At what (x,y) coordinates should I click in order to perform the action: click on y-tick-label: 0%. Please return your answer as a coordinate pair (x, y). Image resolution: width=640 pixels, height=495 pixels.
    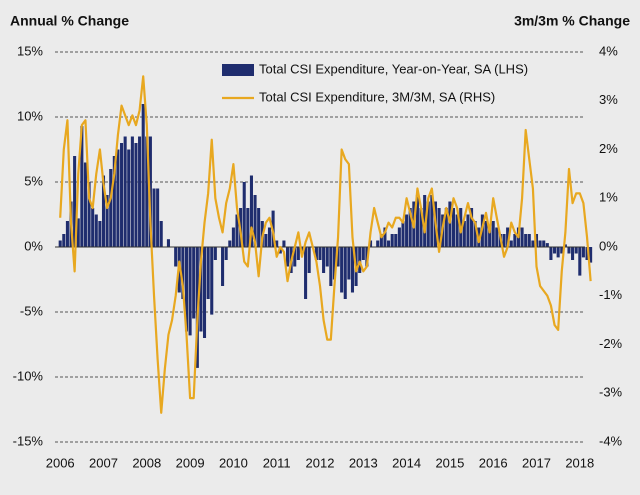
    Looking at the image, I should click on (33, 245).